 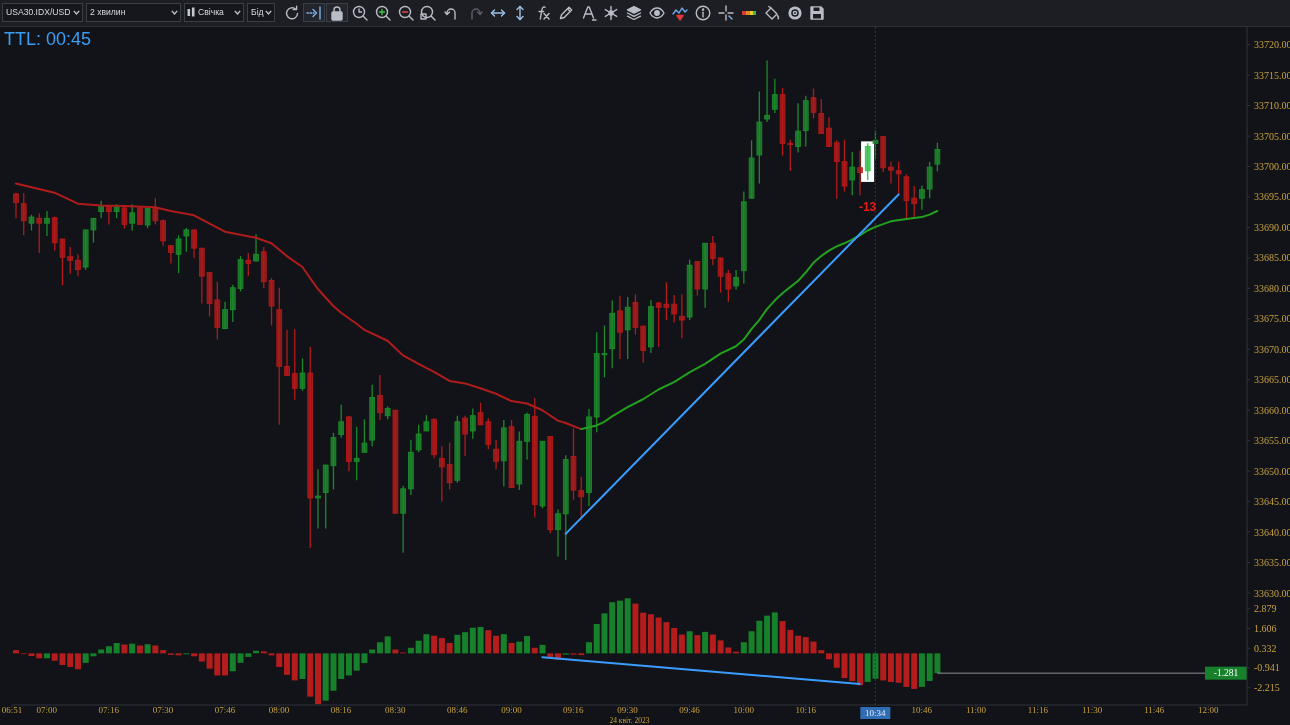 I want to click on x-tick-label: 07:30, so click(x=163, y=710).